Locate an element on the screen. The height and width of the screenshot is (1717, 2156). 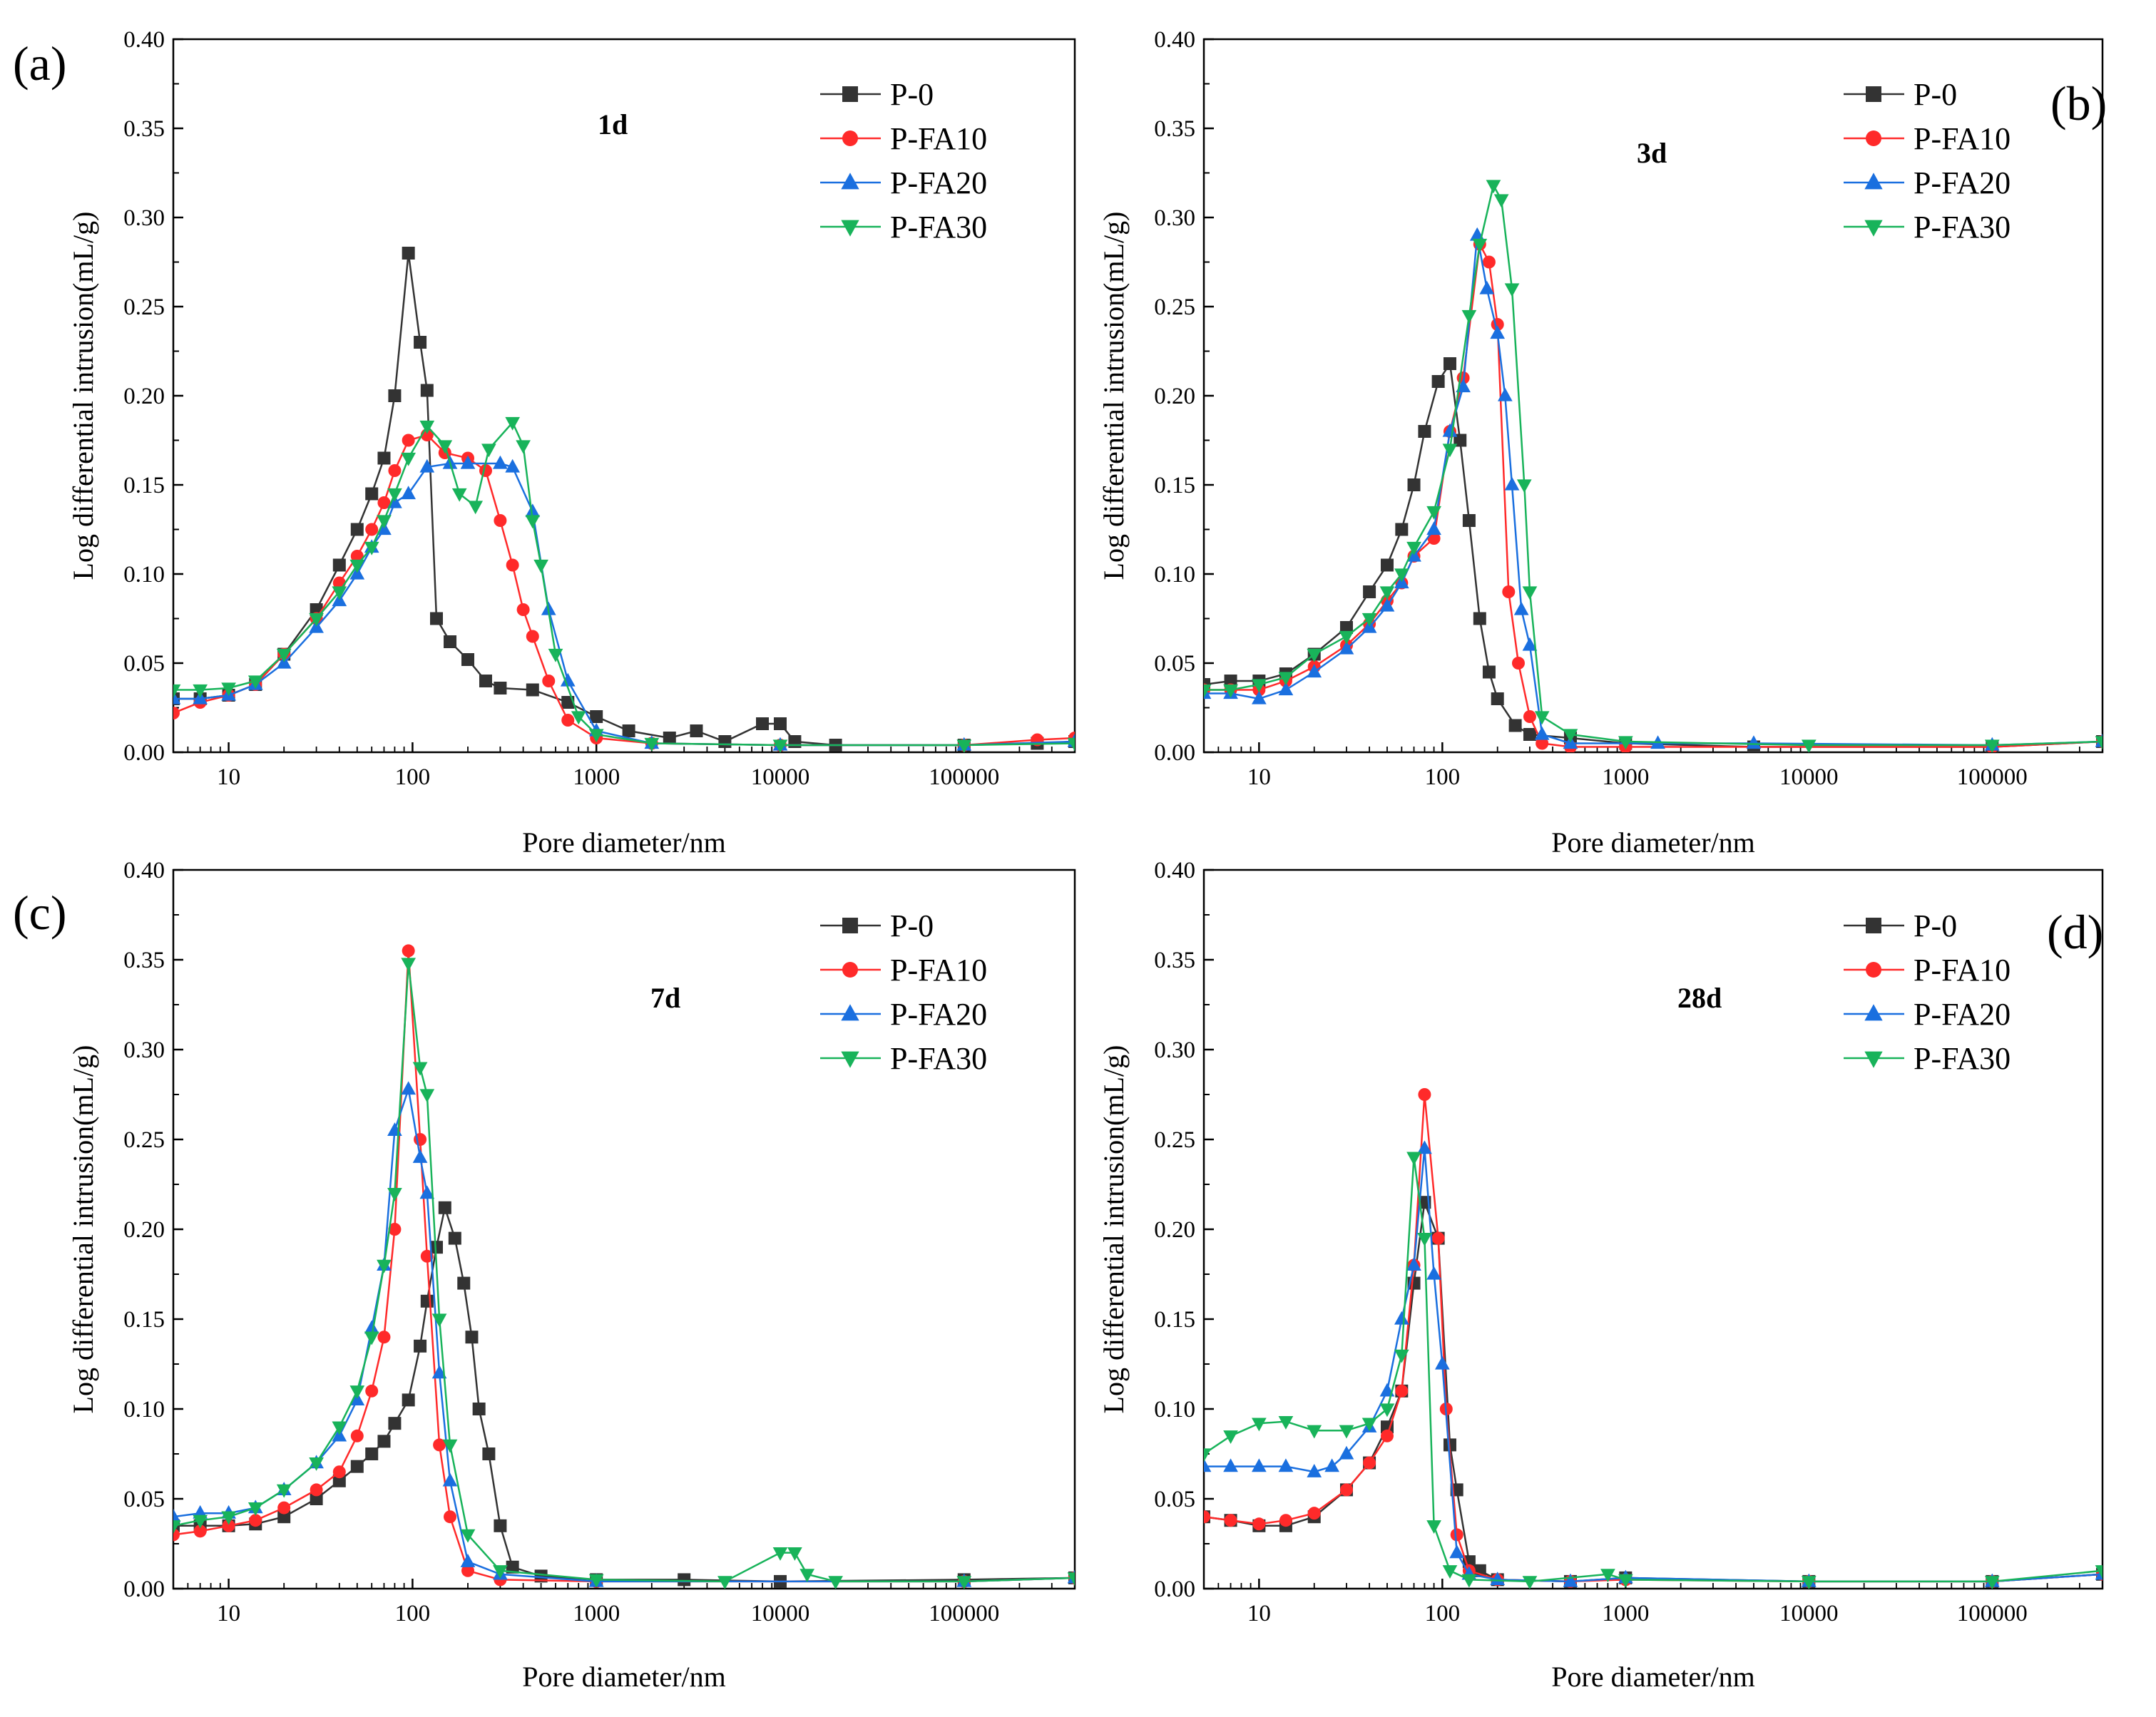
x-axis-title: Pore diameter/nm is located at coordinates (1652, 842).